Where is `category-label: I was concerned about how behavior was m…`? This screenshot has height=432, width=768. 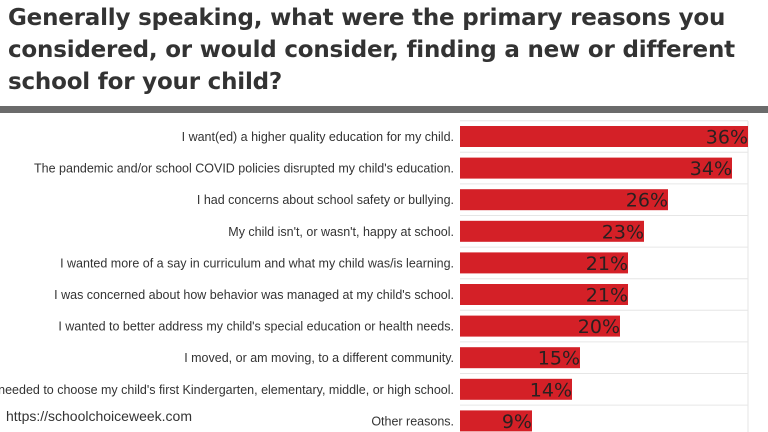
category-label: I was concerned about how behavior was m… is located at coordinates (254, 295).